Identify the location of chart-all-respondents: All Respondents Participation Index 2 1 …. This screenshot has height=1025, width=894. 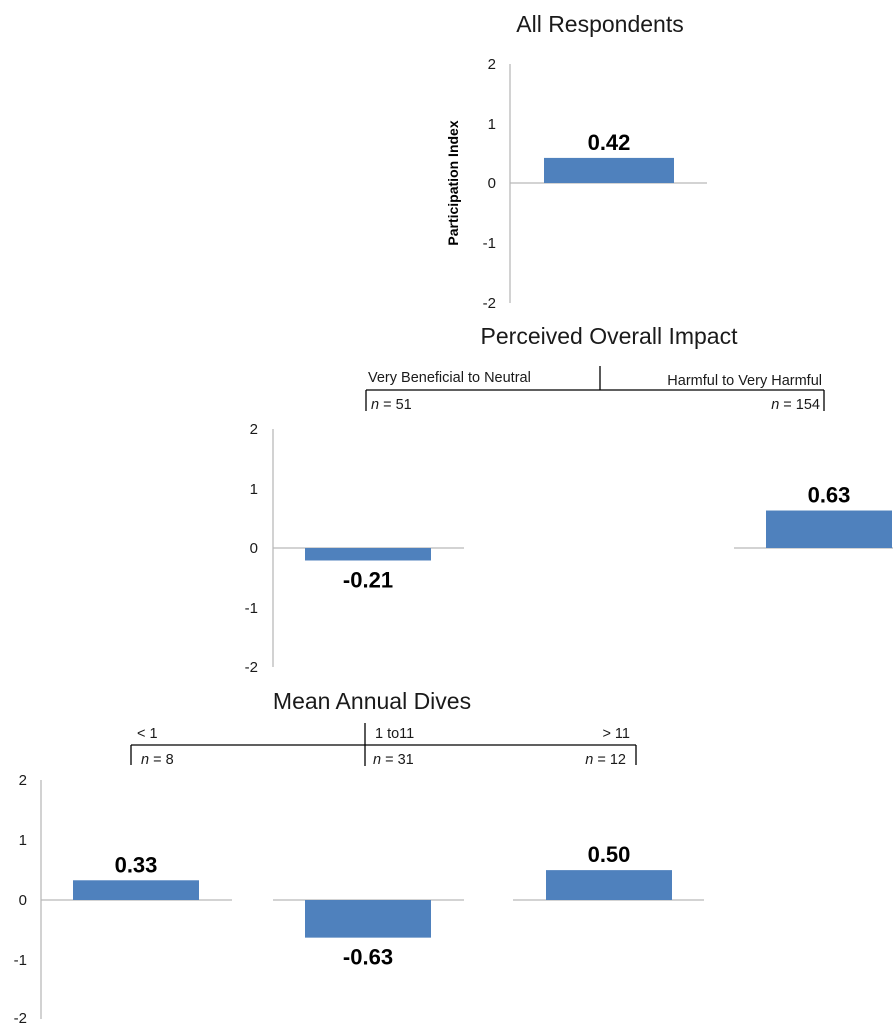
(576, 161).